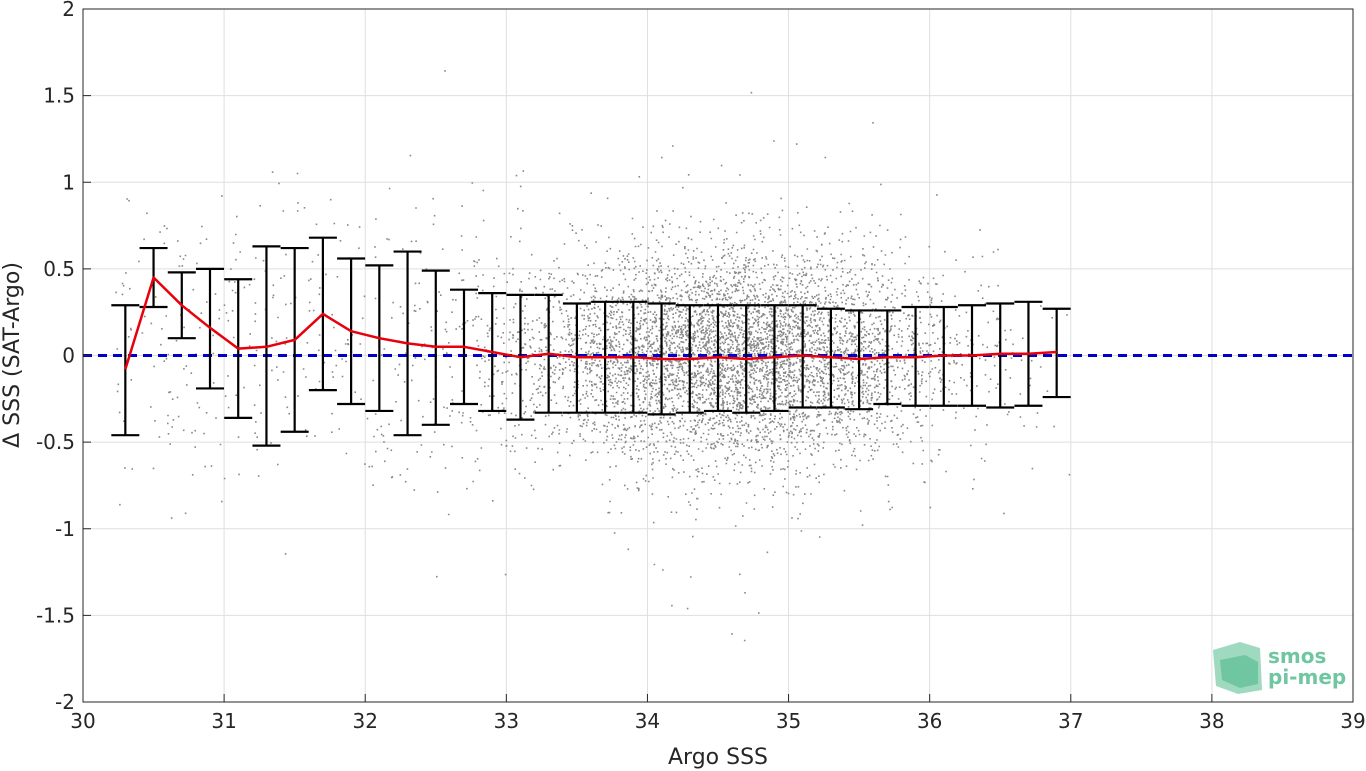 The height and width of the screenshot is (771, 1366). I want to click on y-tick-label: 0, so click(68, 356).